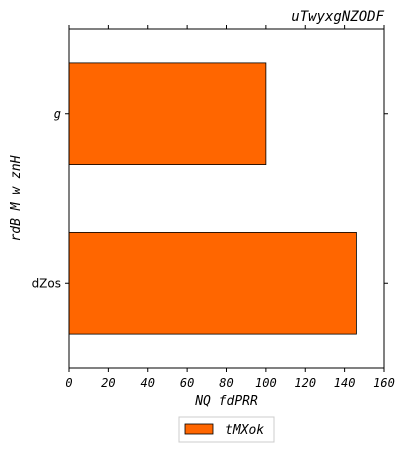 This screenshot has height=464, width=406. What do you see at coordinates (46, 283) in the screenshot?
I see `y-tick-label-dZos: dZos` at bounding box center [46, 283].